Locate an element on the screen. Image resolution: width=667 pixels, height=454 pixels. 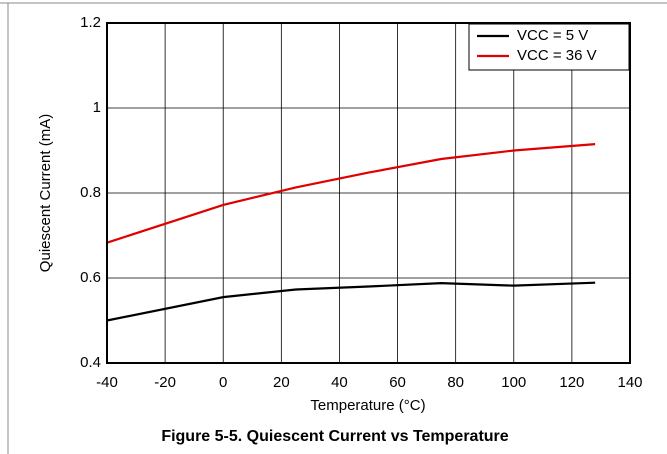
x-tick-label: 40 is located at coordinates (339, 382).